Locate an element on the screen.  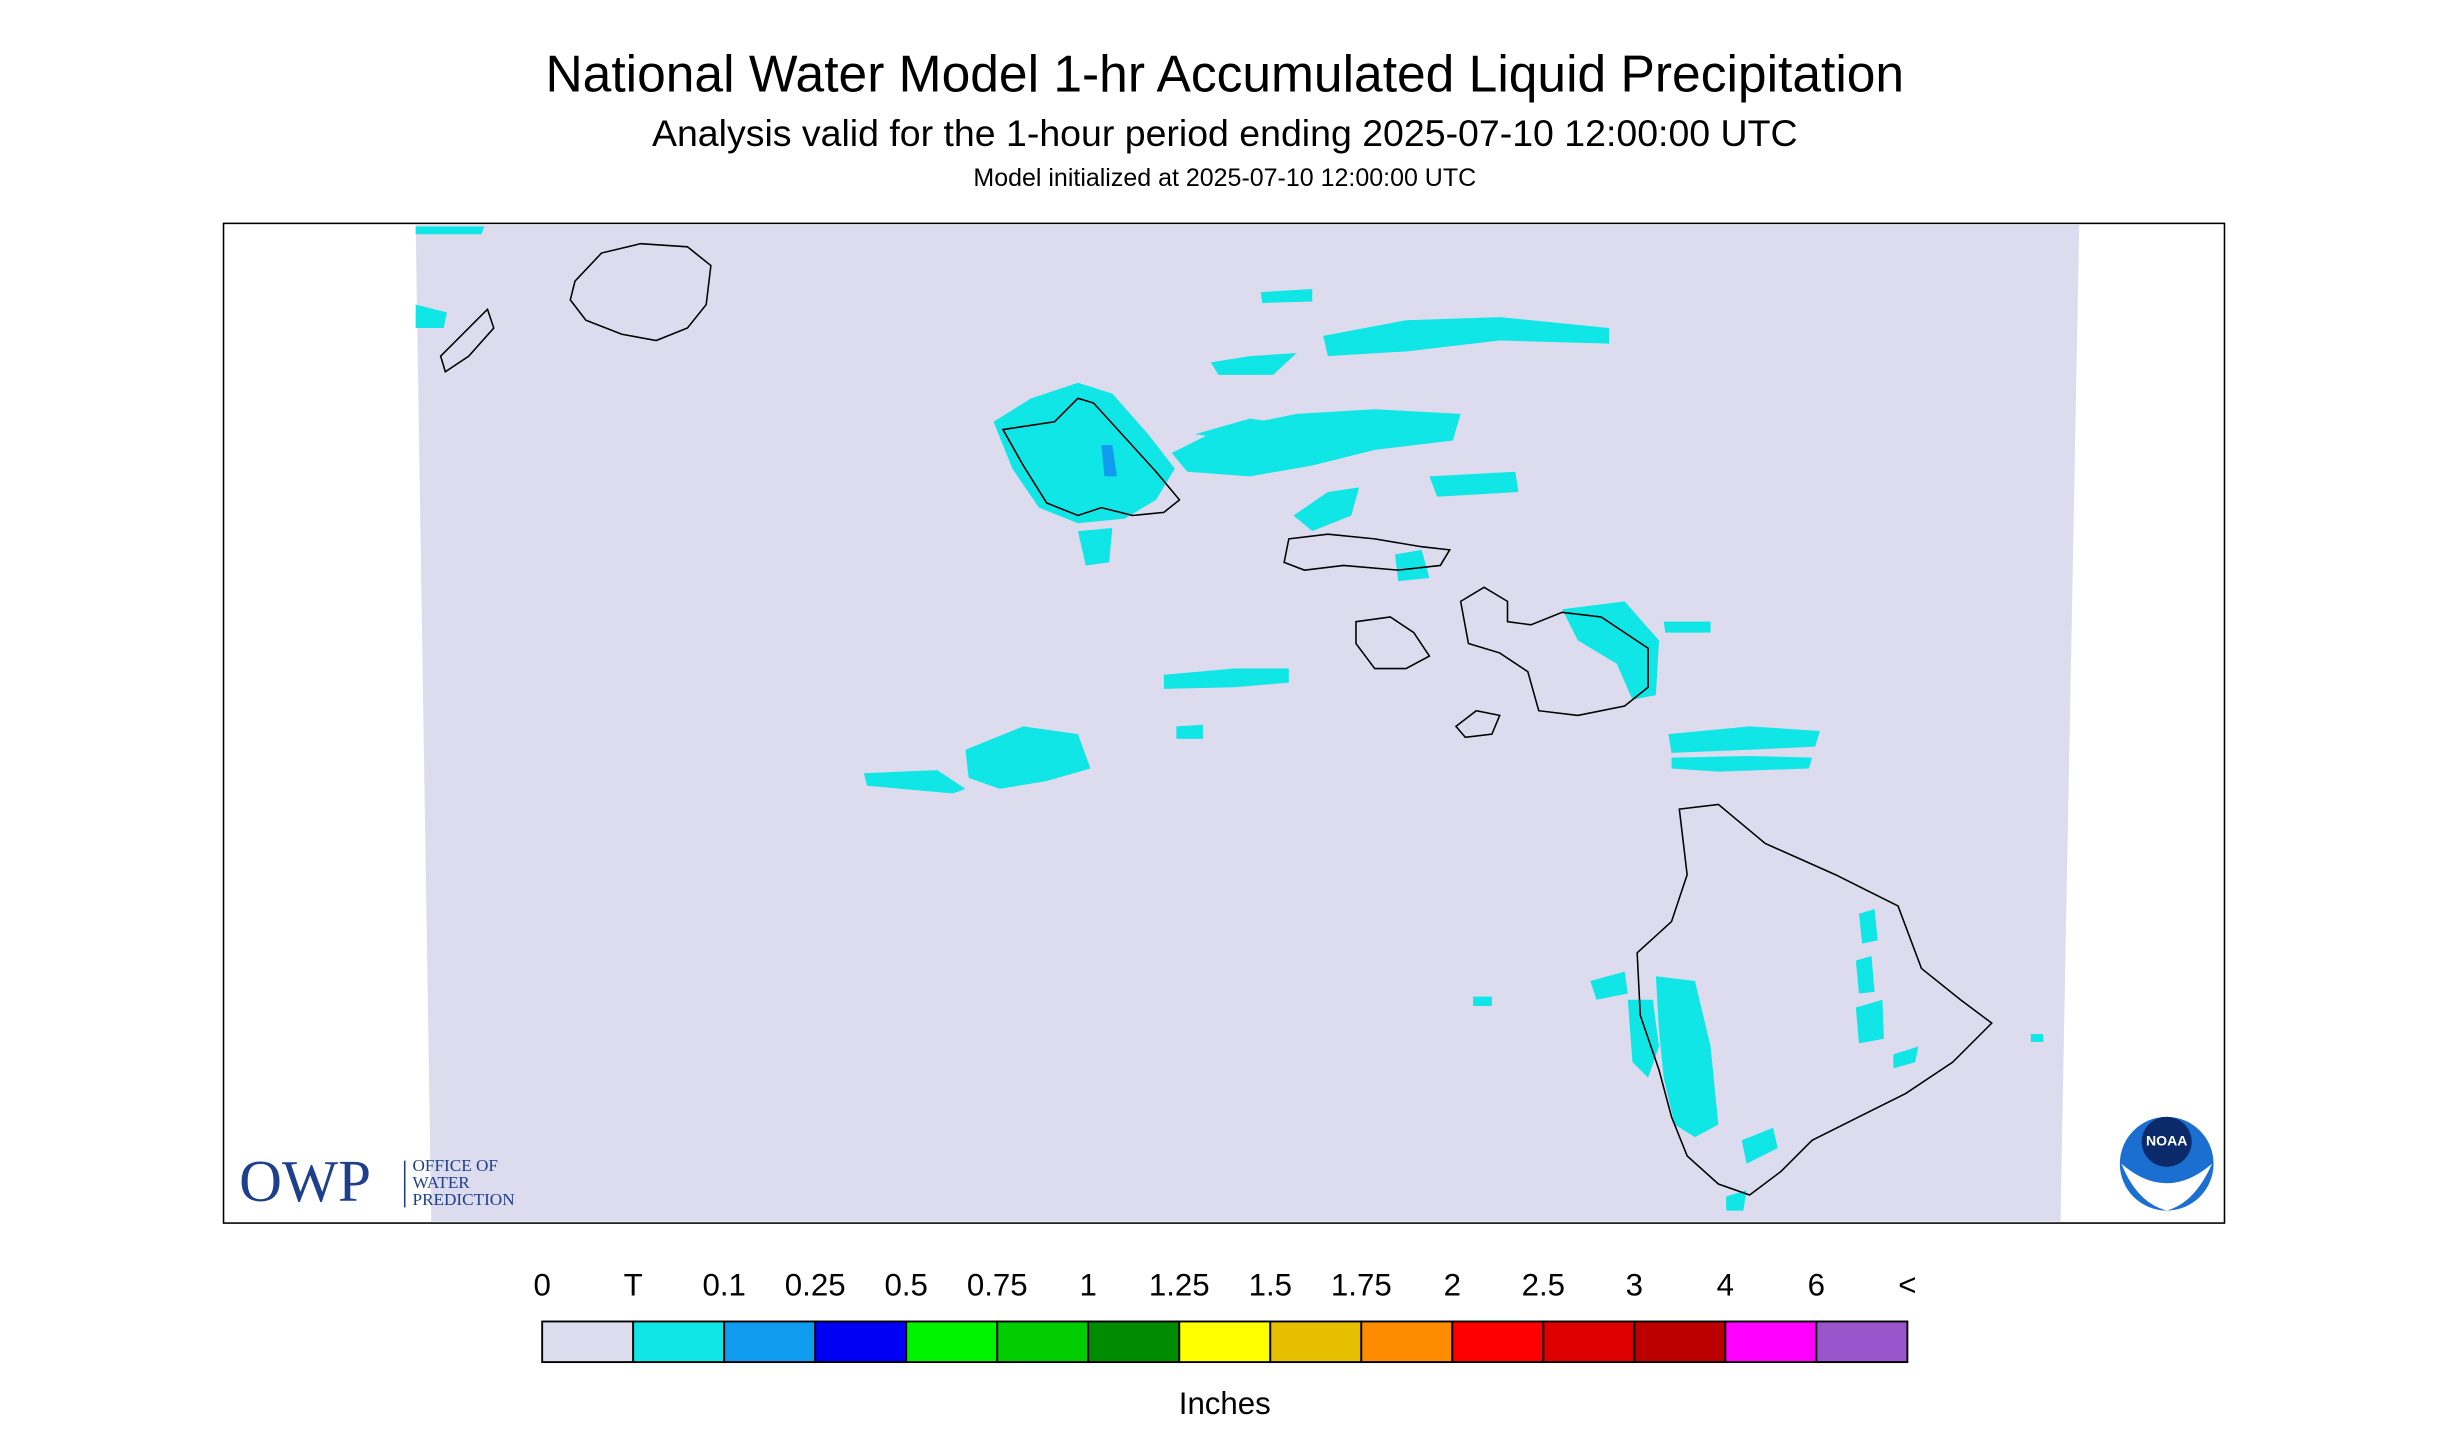
island-oahu is located at coordinates (1091, 457).